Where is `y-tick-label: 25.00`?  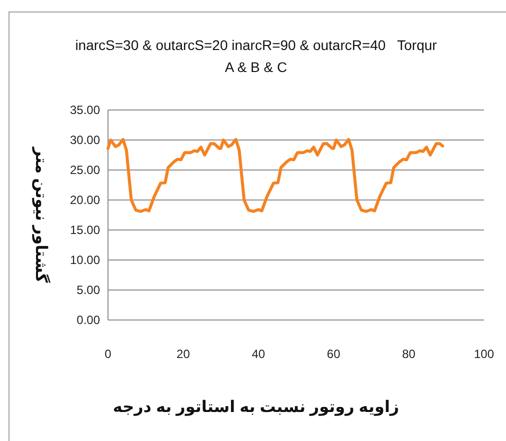 y-tick-label: 25.00 is located at coordinates (85, 170).